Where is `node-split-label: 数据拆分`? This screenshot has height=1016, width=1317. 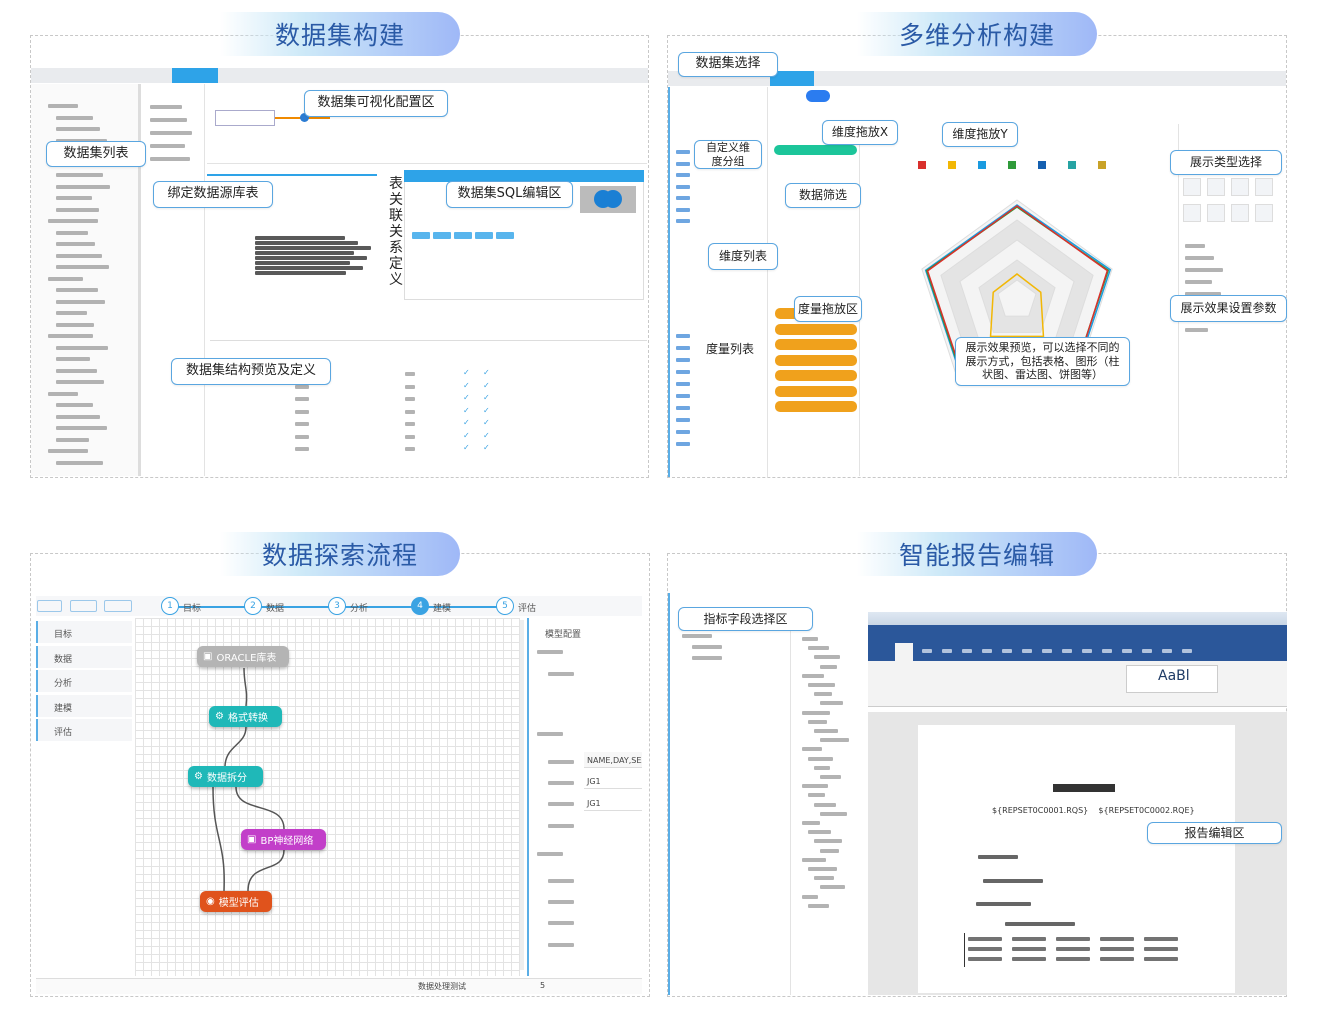
node-split-label: 数据拆分 is located at coordinates (226, 778).